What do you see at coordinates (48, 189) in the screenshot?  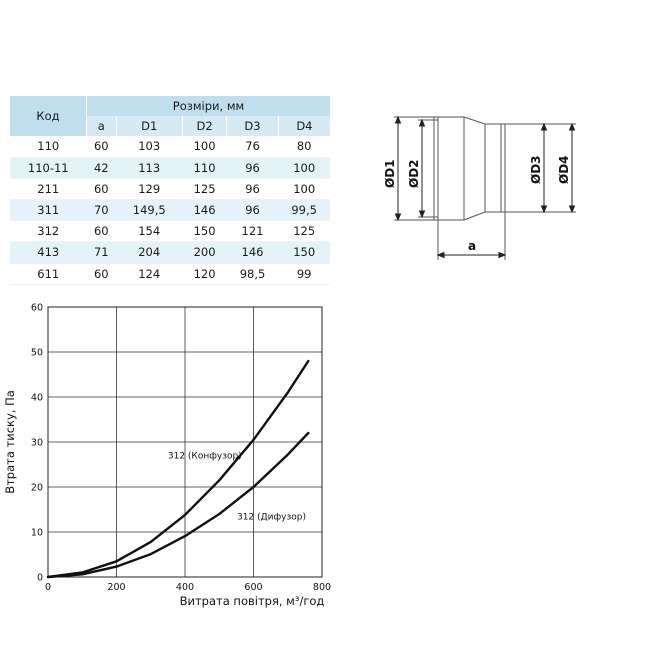 I see `code-cell: 211` at bounding box center [48, 189].